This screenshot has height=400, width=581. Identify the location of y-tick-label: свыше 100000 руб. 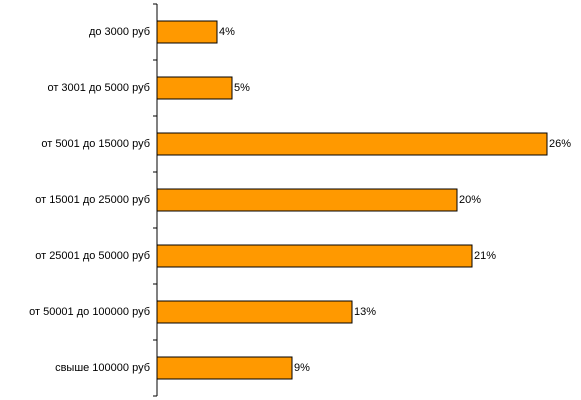
(102, 368).